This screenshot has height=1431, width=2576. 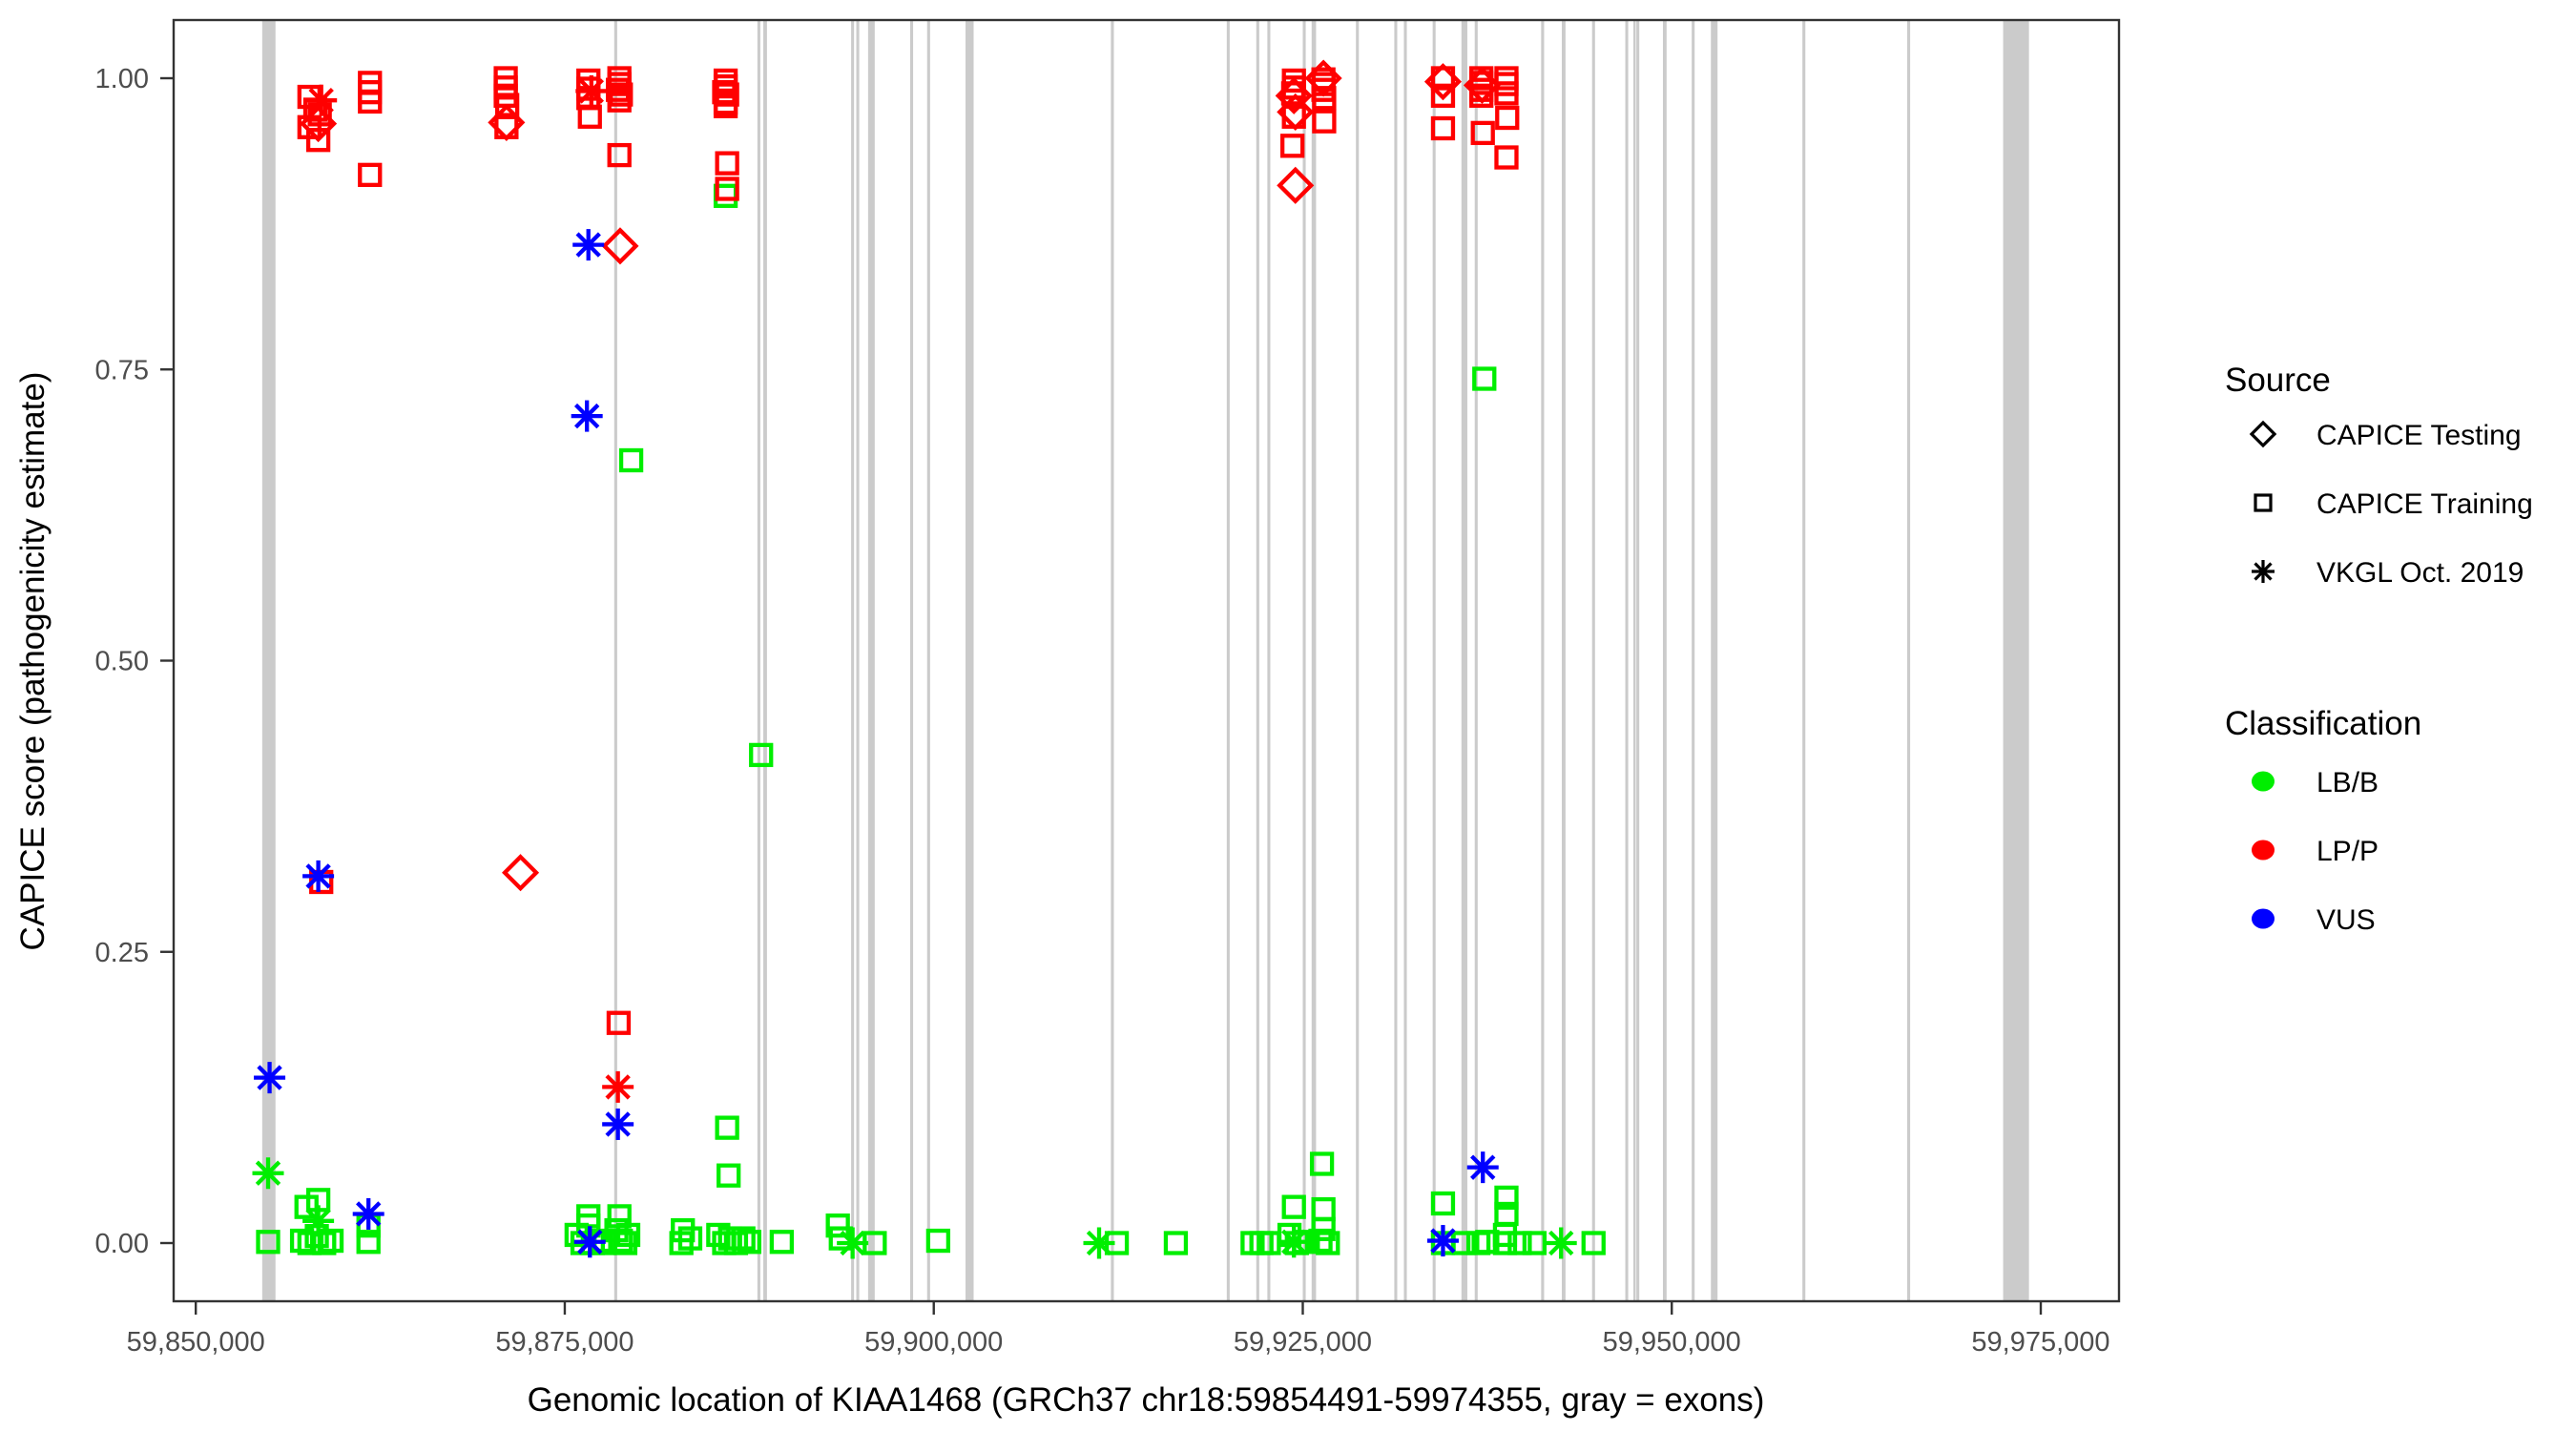 What do you see at coordinates (2424, 504) in the screenshot?
I see `legend-source-item-label: CAPICE Training` at bounding box center [2424, 504].